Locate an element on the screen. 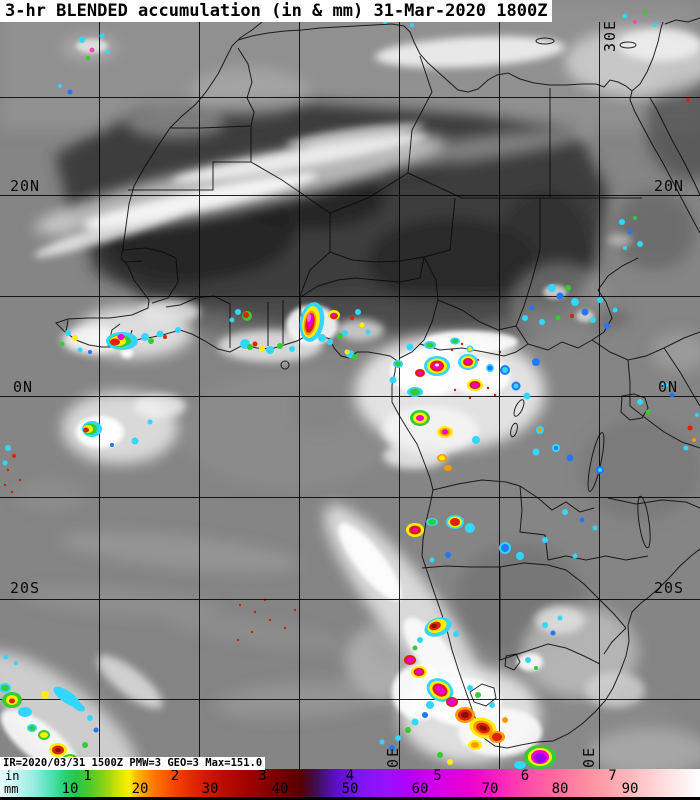 The width and height of the screenshot is (700, 800). mm-tick-50: 50 is located at coordinates (350, 789).